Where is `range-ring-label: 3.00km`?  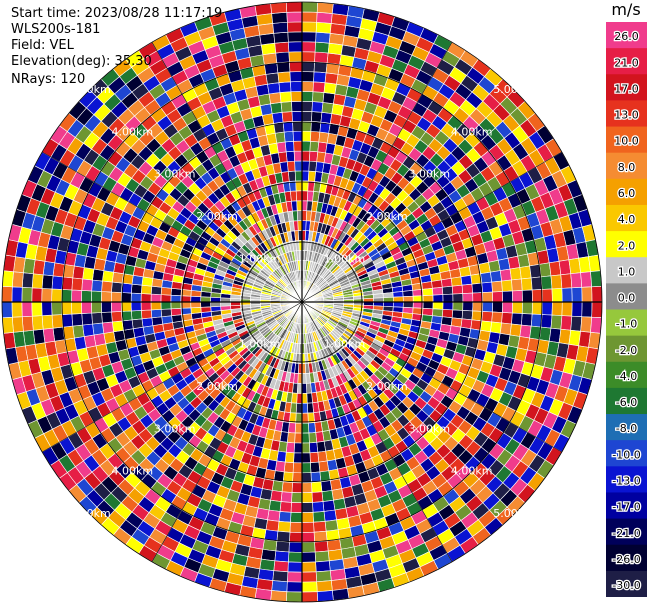 range-ring-label: 3.00km is located at coordinates (175, 174).